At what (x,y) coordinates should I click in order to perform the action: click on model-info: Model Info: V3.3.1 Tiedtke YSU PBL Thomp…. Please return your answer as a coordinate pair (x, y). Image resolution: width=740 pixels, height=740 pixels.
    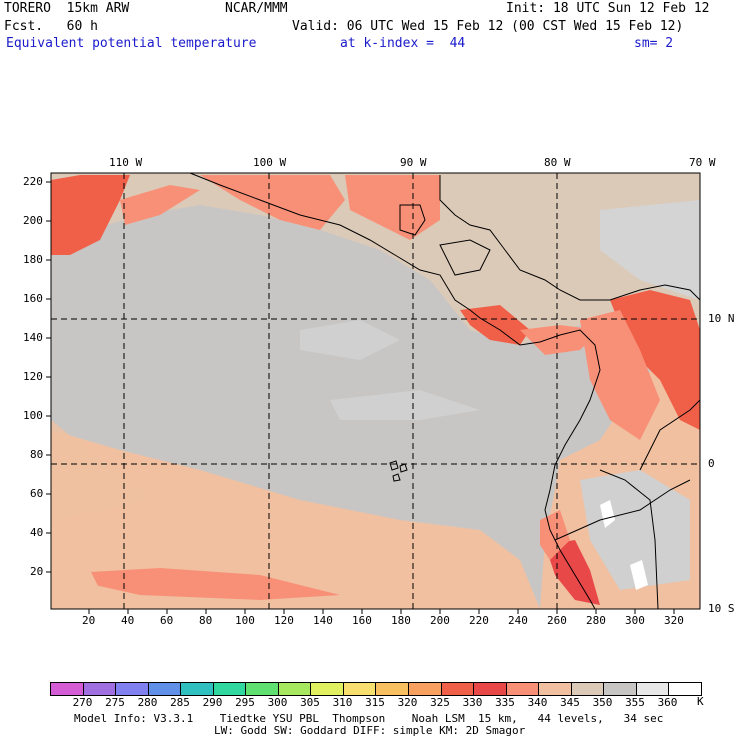
    Looking at the image, I should click on (369, 718).